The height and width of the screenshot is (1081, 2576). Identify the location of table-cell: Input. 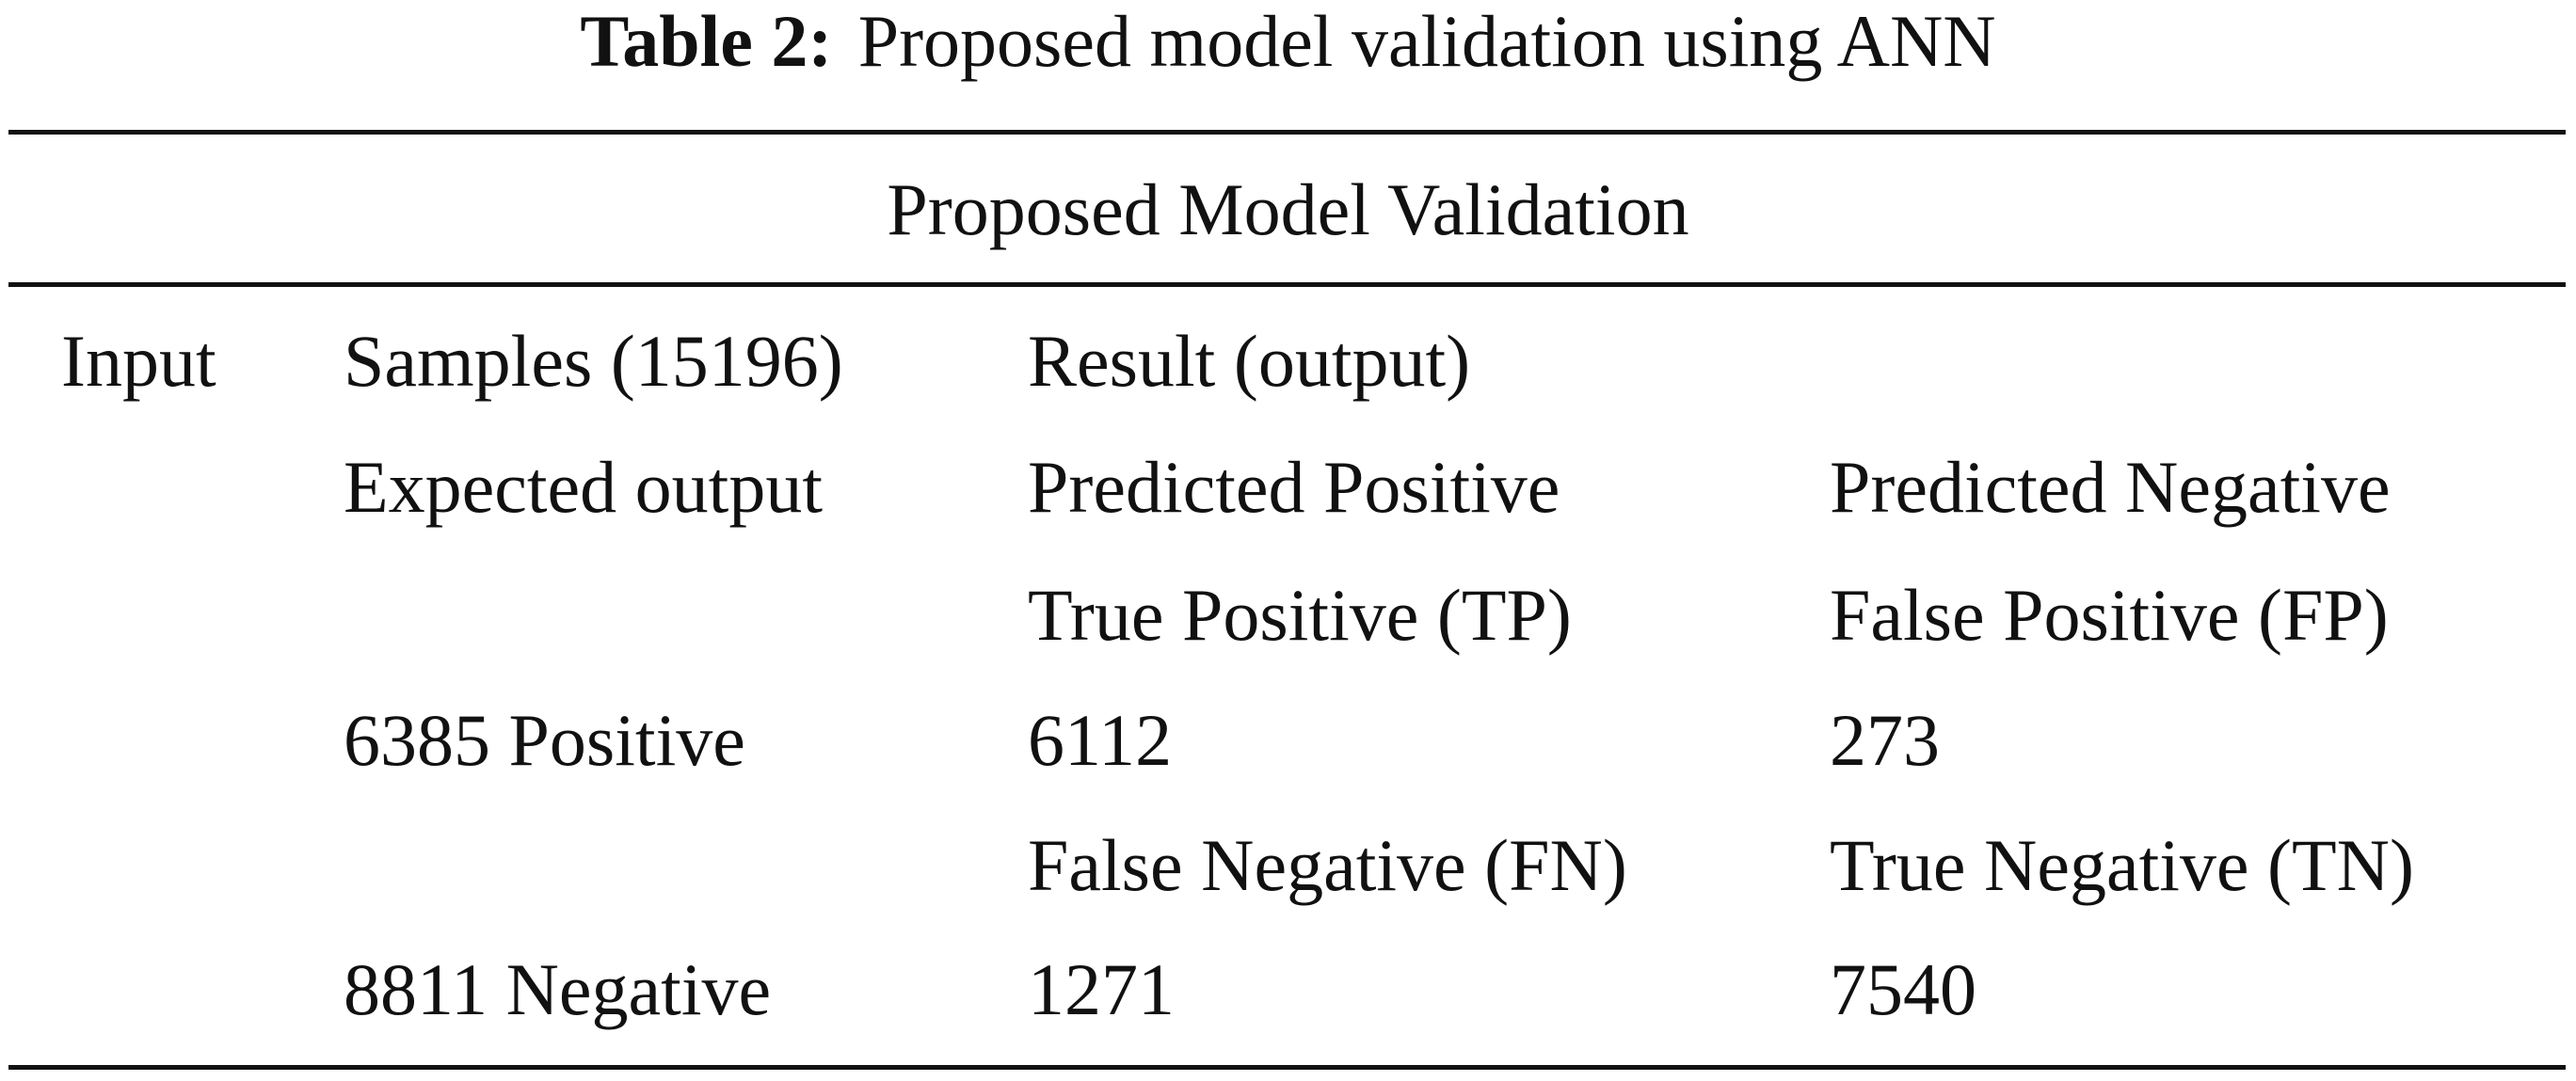
(138, 361).